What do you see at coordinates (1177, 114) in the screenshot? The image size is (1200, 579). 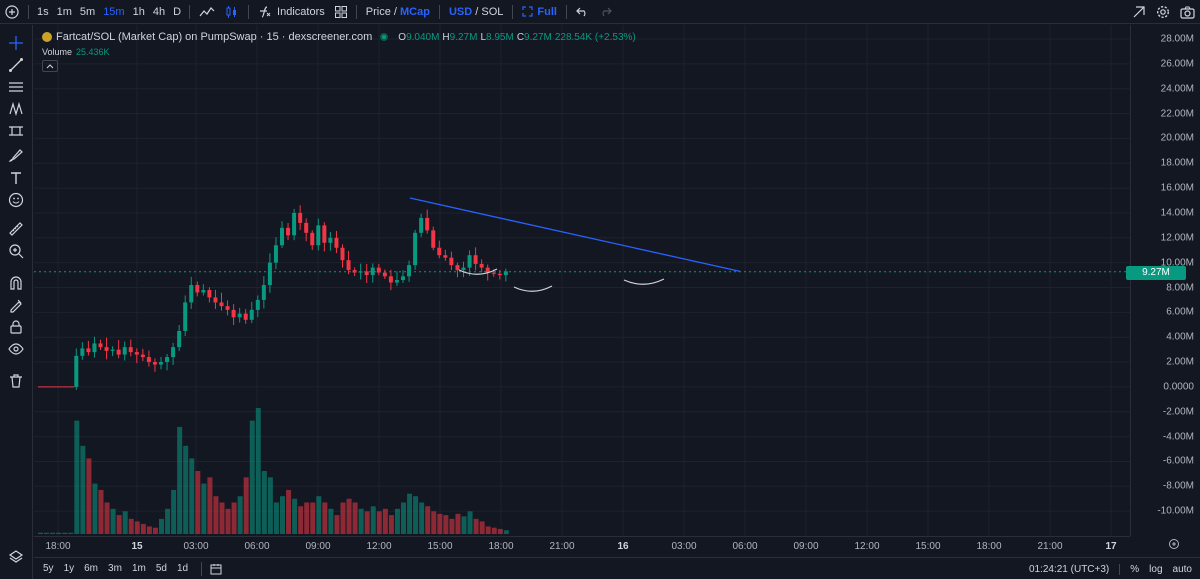 I see `price-tick: 22.00M` at bounding box center [1177, 114].